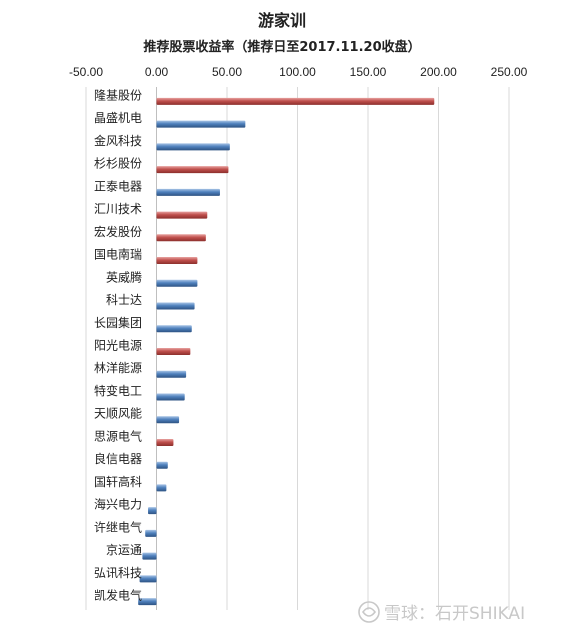  What do you see at coordinates (118, 140) in the screenshot?
I see `category-label: 金风科技` at bounding box center [118, 140].